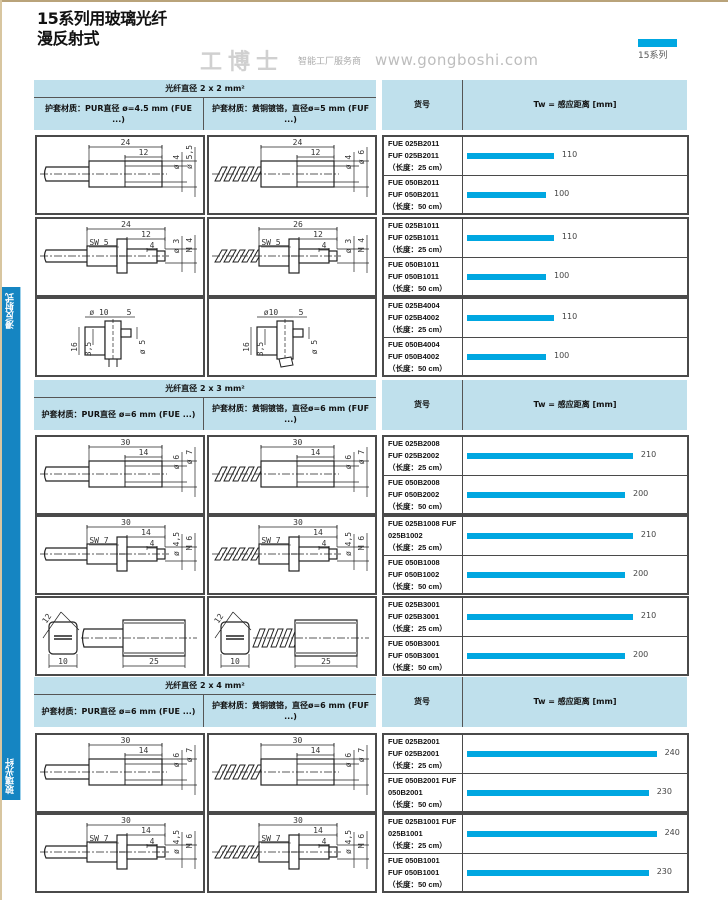 Image resolution: width=728 pixels, height=900 pixels. I want to click on part-number: FUE 050B2008 FUF 050B2002 （长度：50 cm）, so click(423, 495).